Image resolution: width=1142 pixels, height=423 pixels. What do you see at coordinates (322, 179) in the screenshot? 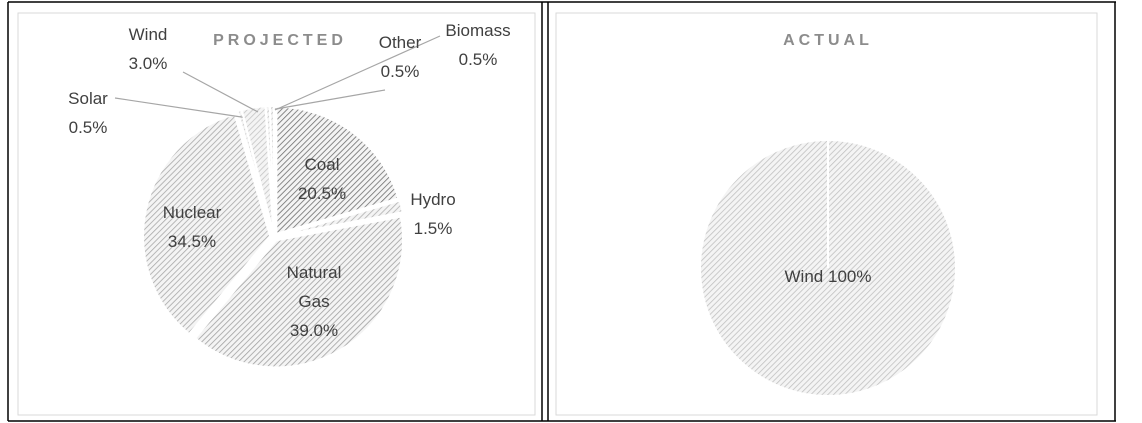
I see `data-label: Coal 20.5%` at bounding box center [322, 179].